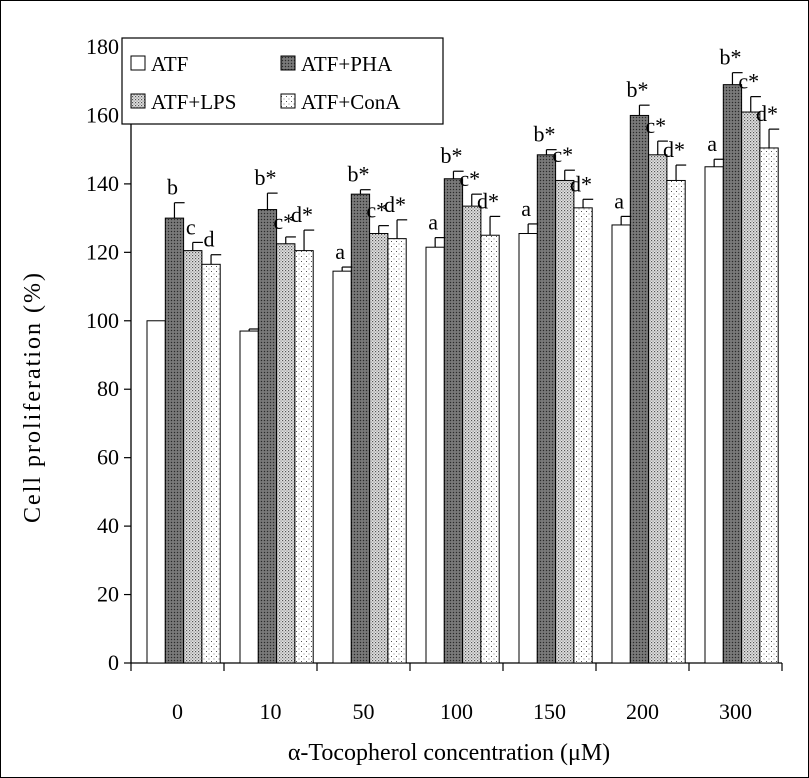 The image size is (809, 778). I want to click on x-axis-title: α-Tocopherol concentration (μM), so click(449, 753).